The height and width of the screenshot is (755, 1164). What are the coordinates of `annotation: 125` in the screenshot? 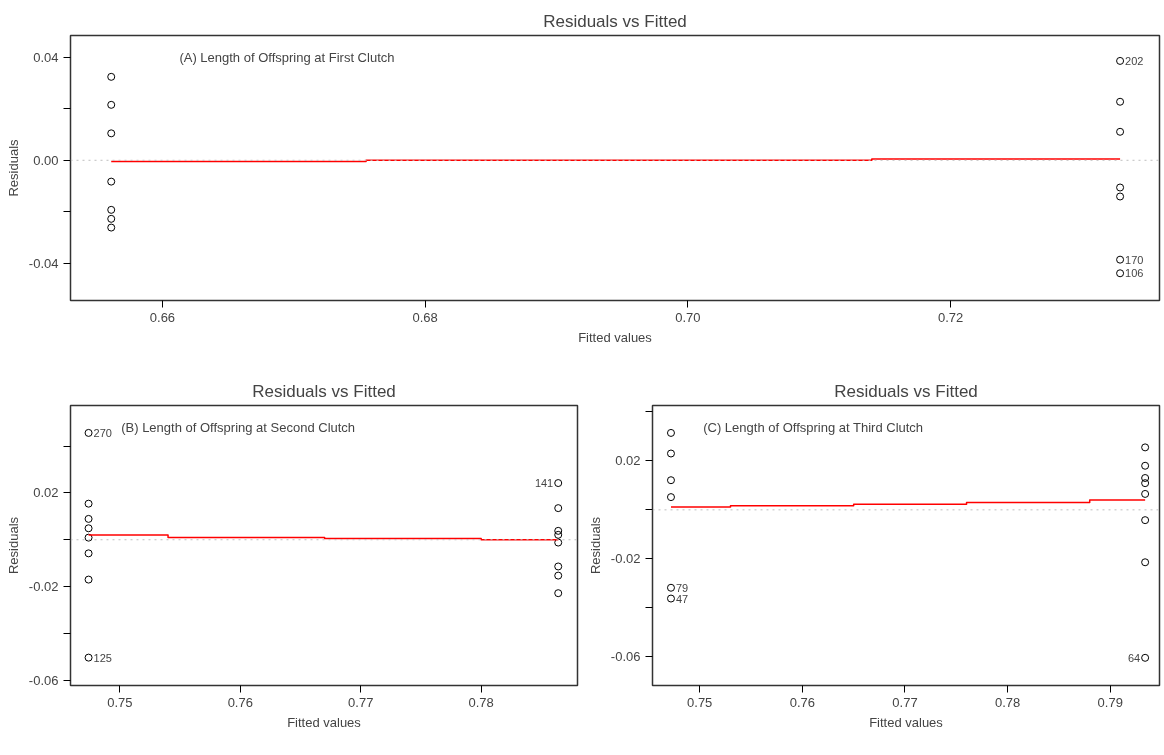 It's located at (102, 657).